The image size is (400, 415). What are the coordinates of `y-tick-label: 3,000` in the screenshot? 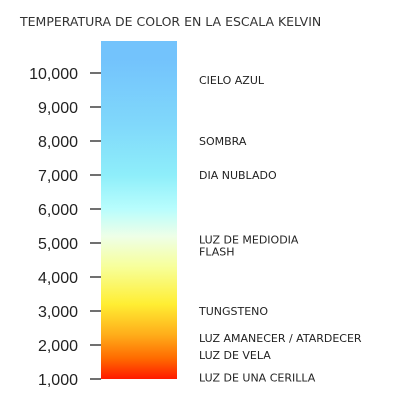 It's located at (58, 312).